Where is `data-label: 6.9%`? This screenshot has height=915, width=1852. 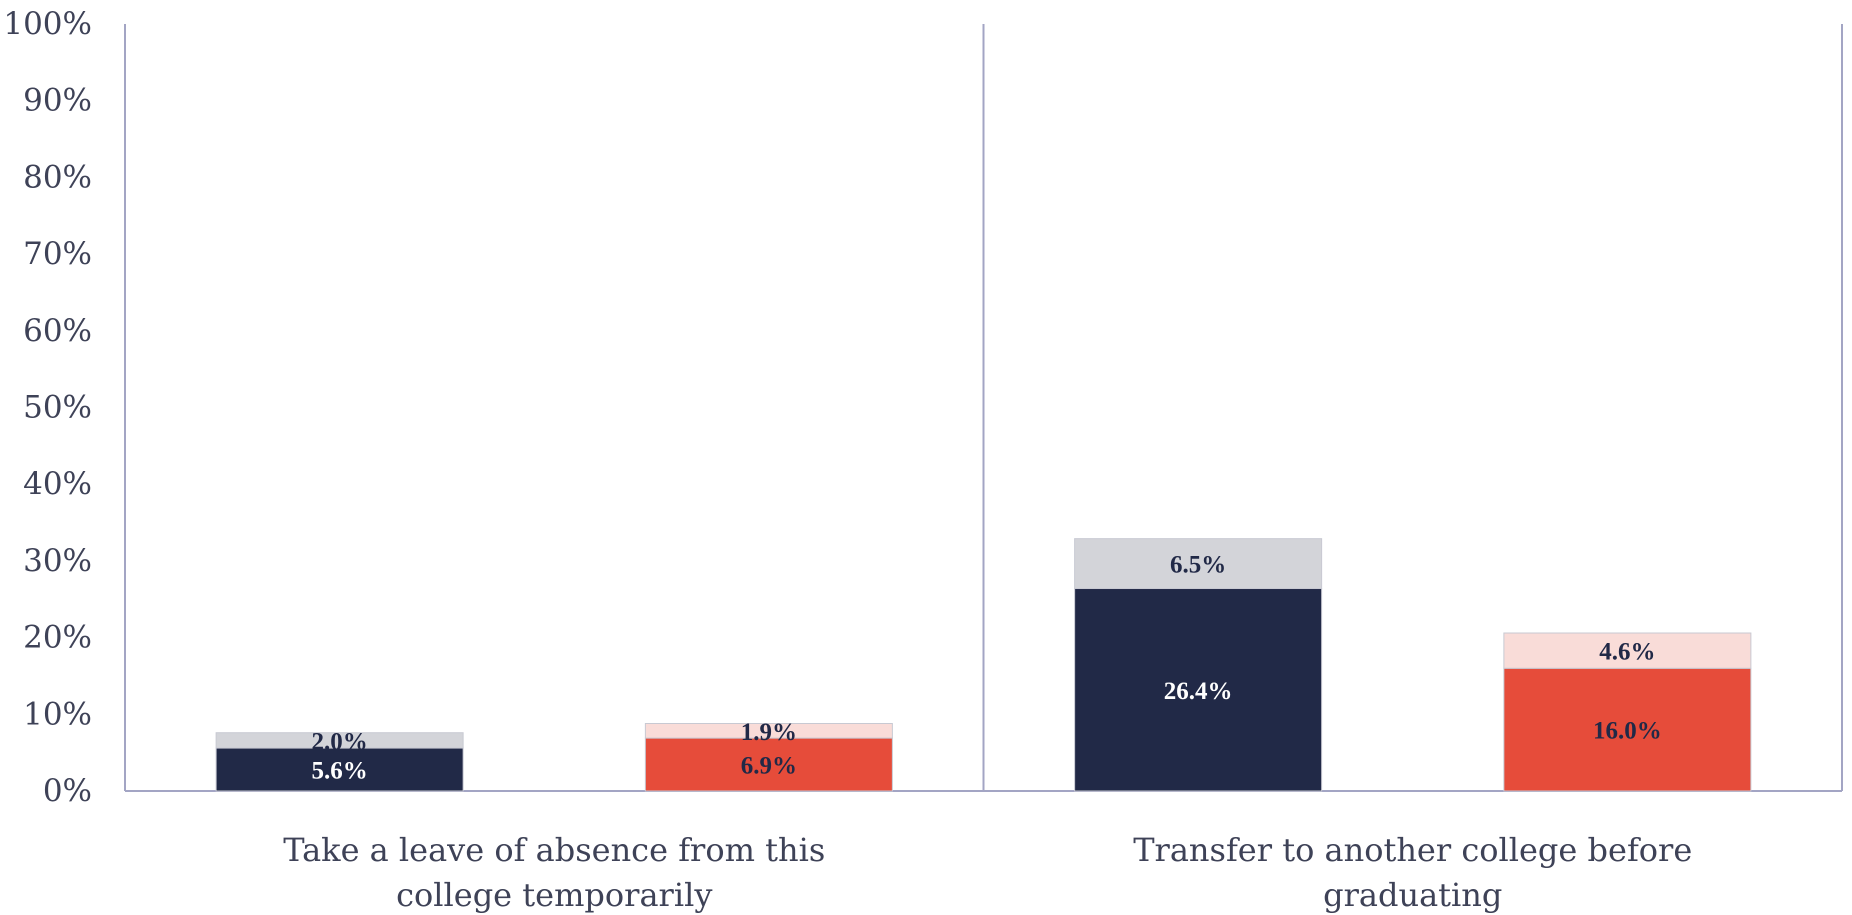
data-label: 6.9% is located at coordinates (769, 766).